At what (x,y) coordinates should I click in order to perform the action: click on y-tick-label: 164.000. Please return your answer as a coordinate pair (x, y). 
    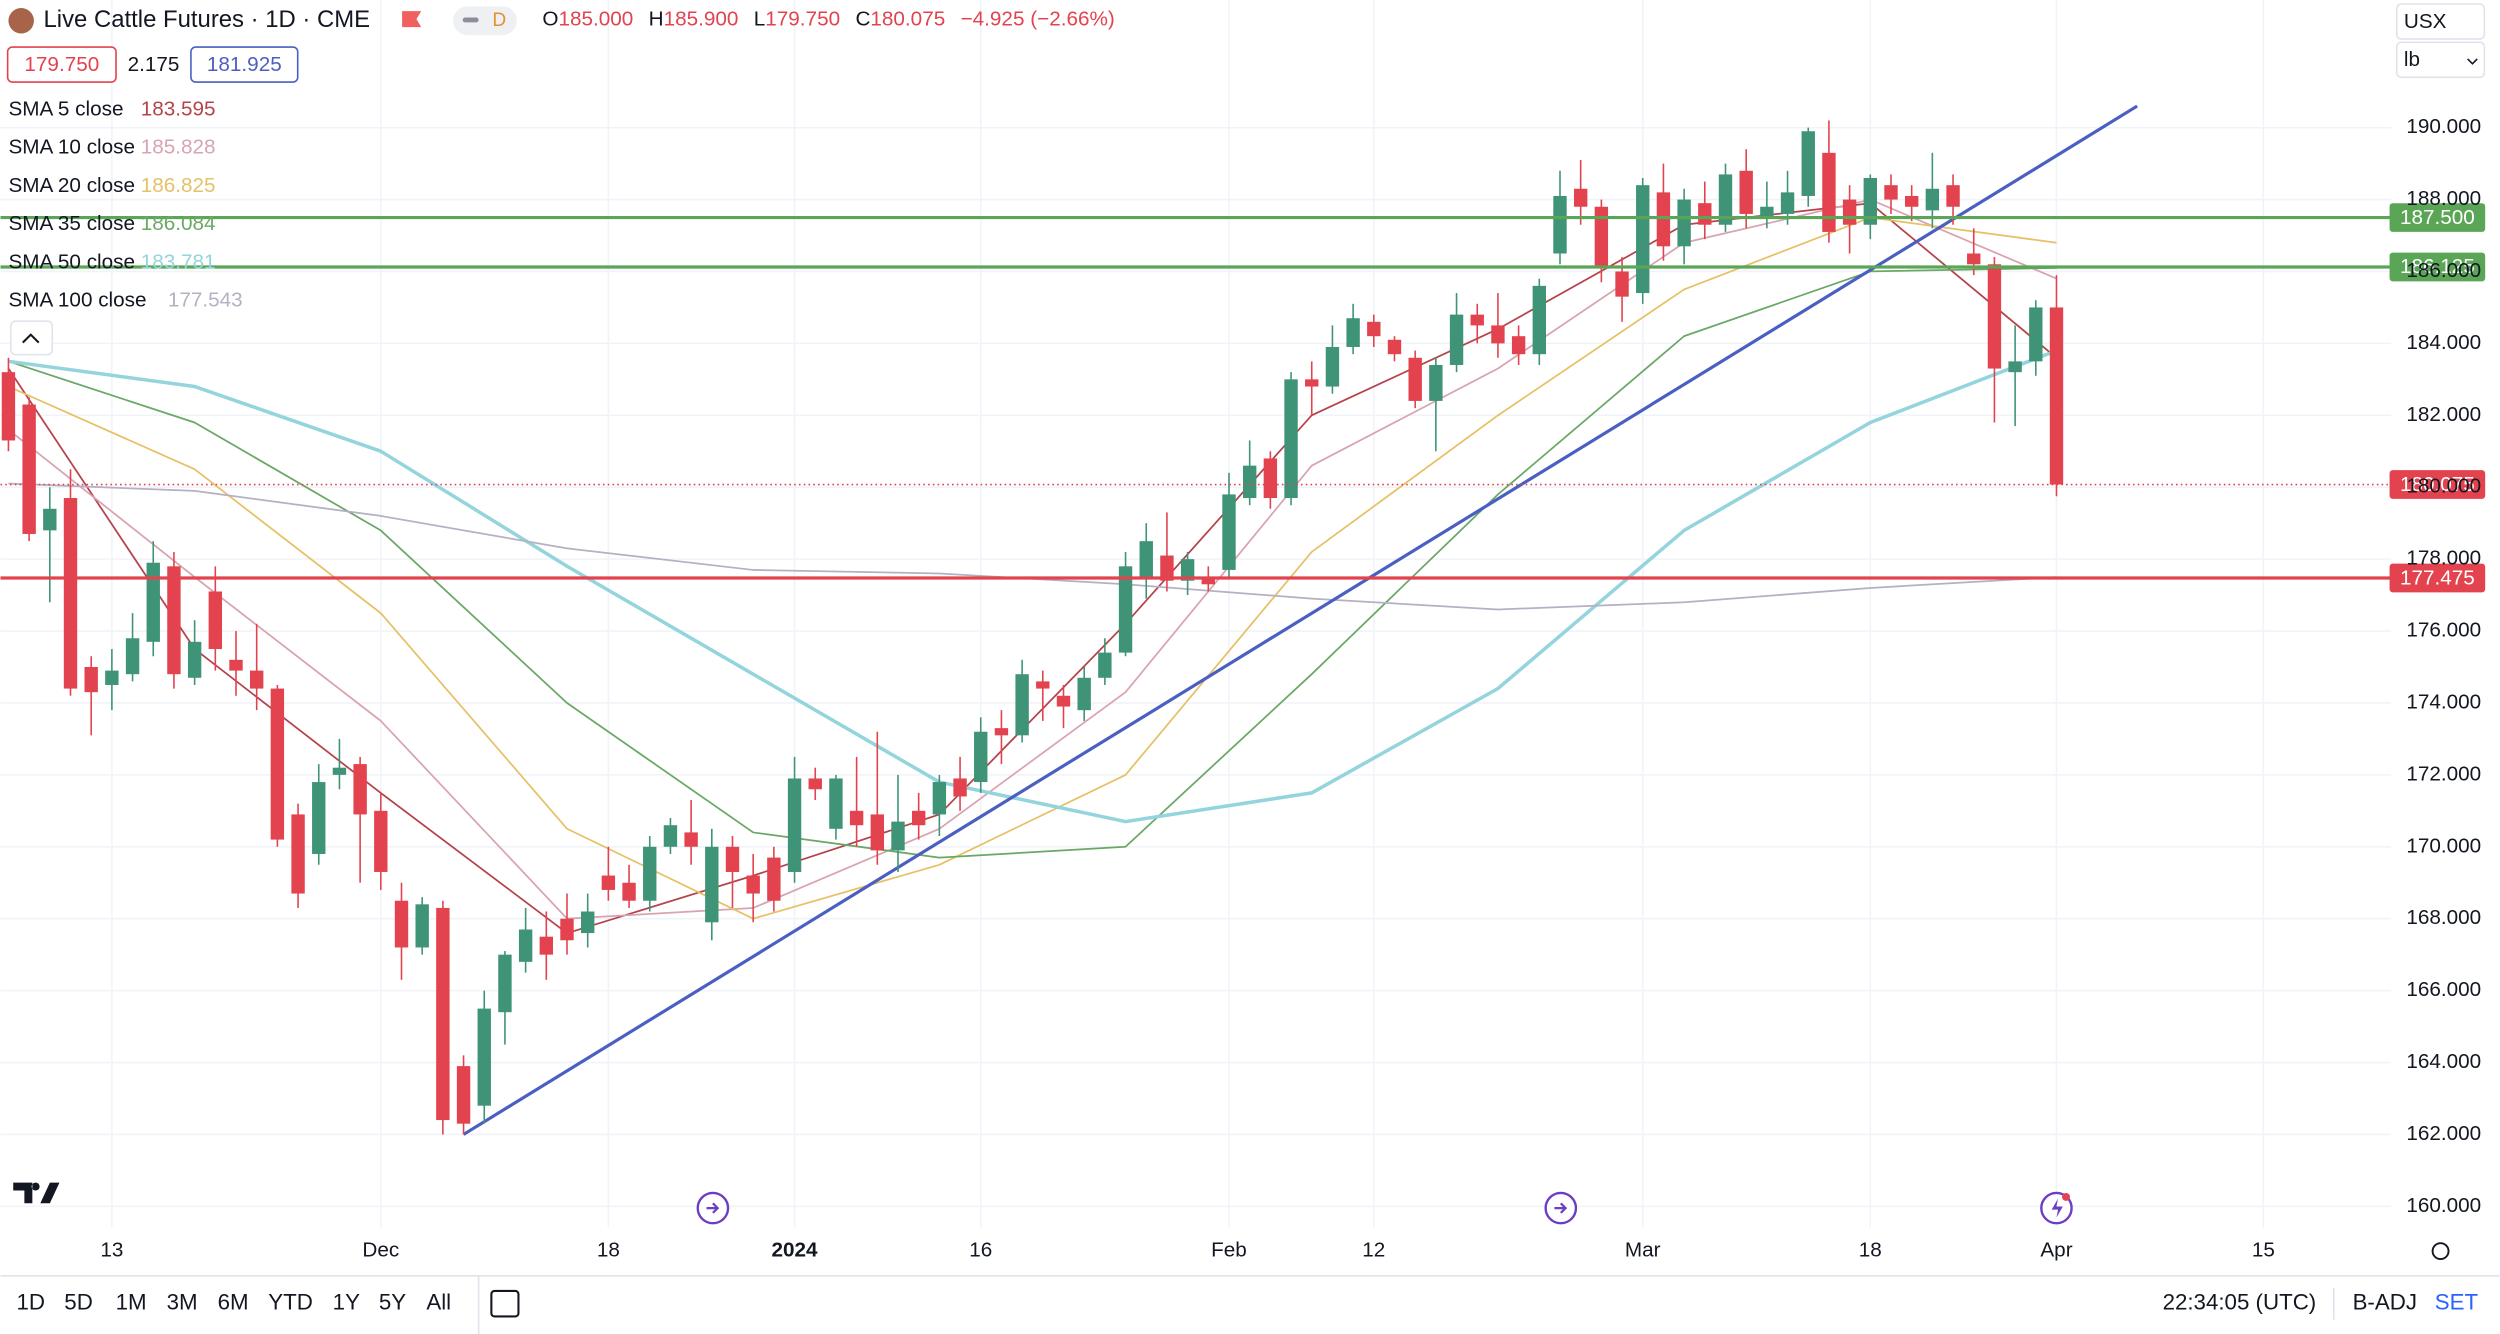
    Looking at the image, I should click on (2443, 1061).